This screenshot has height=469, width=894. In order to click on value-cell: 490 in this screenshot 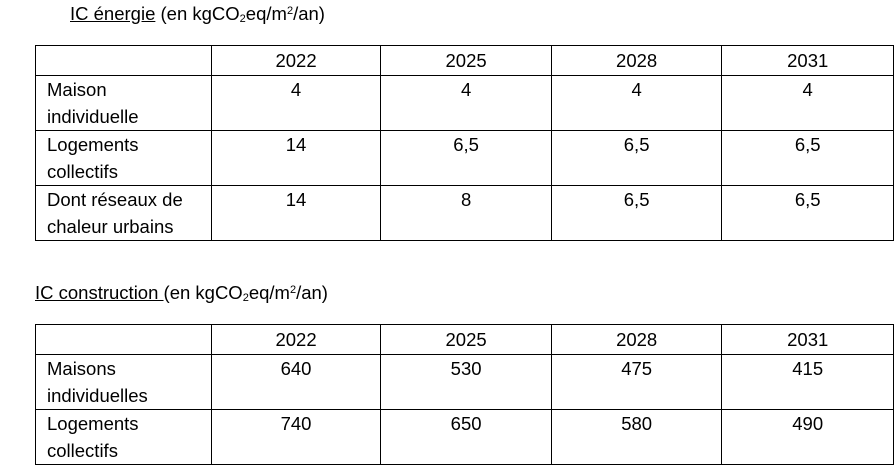, I will do `click(807, 437)`.